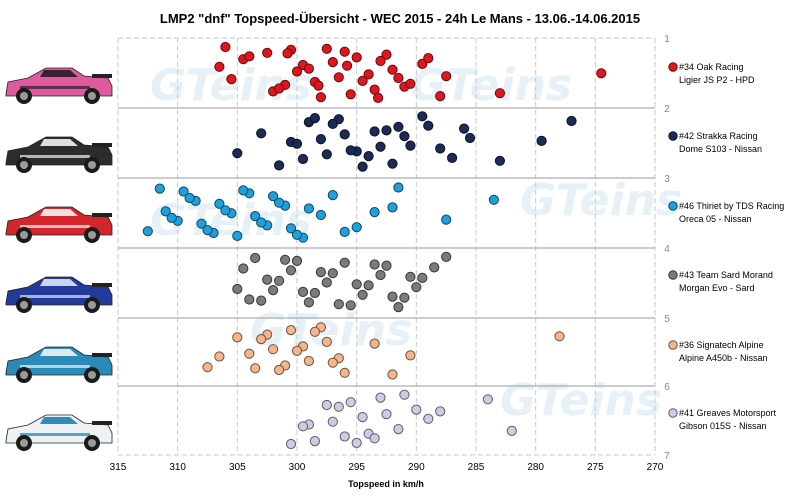 Image resolution: width=799 pixels, height=500 pixels. I want to click on legend-entry: #34 Oak Racing Ligier JS P2 - HPD, so click(711, 73).